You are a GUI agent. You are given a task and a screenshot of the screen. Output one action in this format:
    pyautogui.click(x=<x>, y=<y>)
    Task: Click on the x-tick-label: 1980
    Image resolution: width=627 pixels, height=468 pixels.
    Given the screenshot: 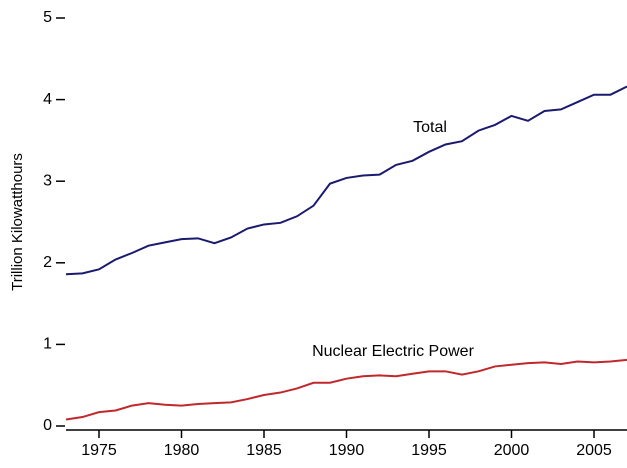 What is the action you would take?
    pyautogui.click(x=182, y=450)
    